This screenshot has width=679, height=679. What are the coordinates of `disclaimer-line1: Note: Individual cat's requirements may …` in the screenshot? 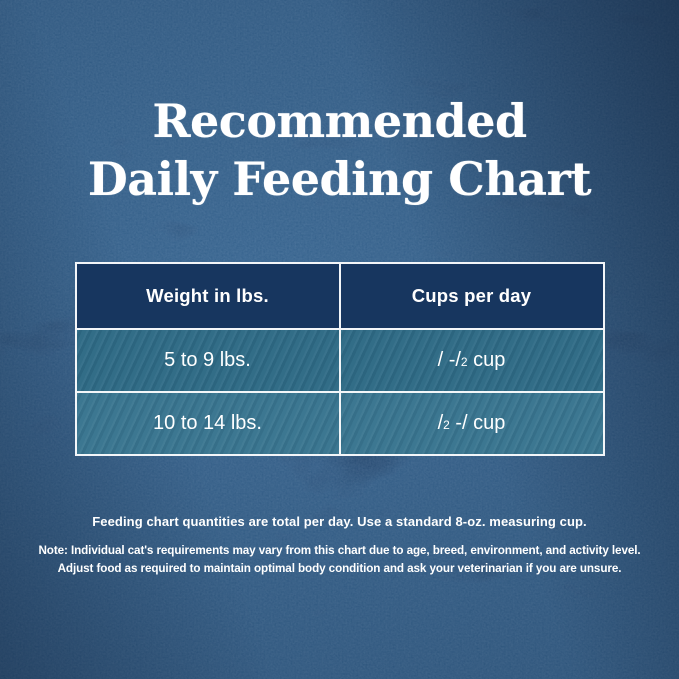 It's located at (339, 550).